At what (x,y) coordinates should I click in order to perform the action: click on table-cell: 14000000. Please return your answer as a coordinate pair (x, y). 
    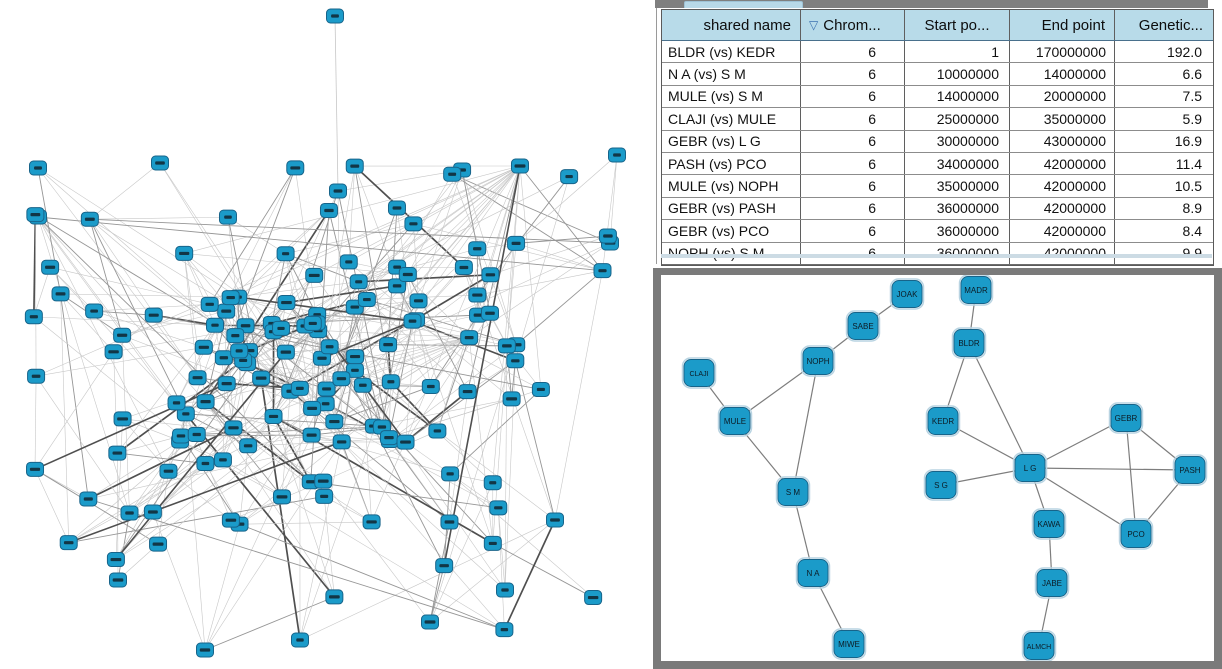
    Looking at the image, I should click on (957, 96).